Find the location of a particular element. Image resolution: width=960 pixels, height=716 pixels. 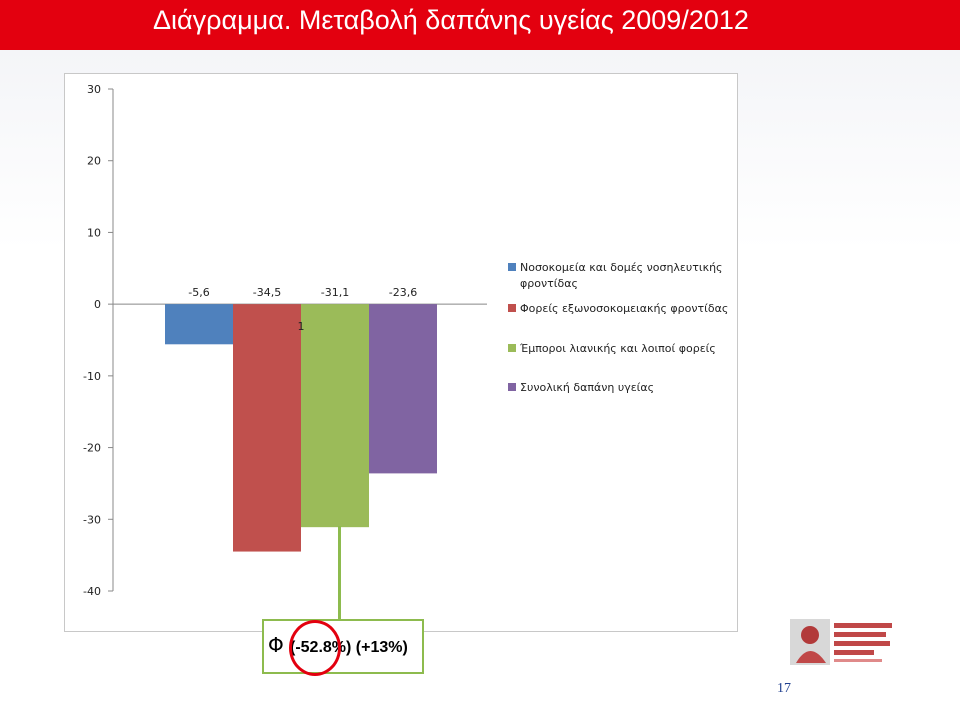

y-tick-label: 30 is located at coordinates (94, 89).